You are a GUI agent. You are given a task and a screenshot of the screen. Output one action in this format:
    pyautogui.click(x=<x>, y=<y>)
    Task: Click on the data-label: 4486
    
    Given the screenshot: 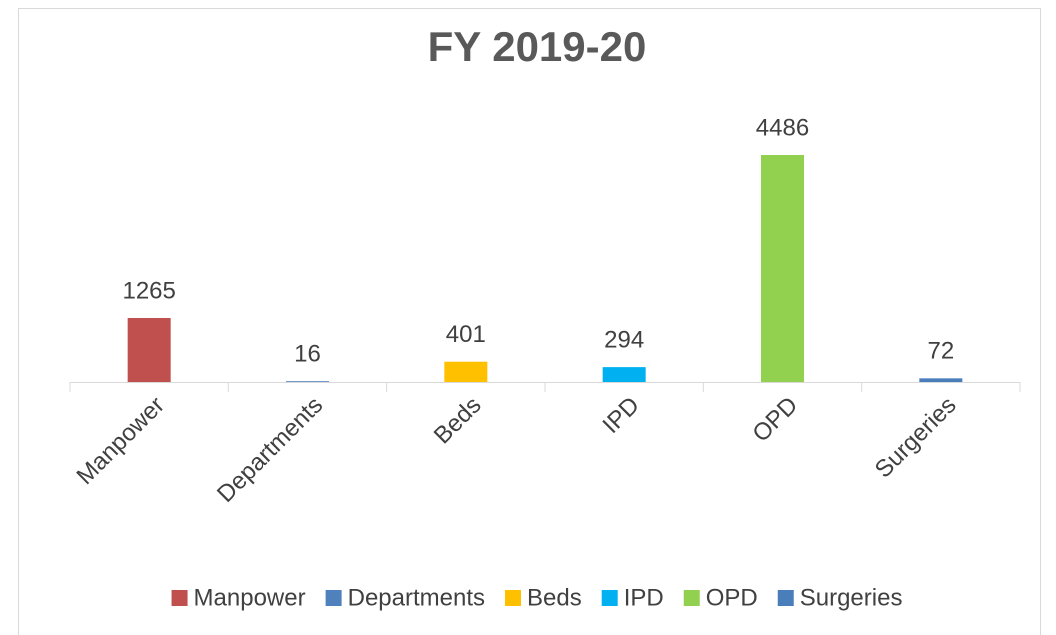 What is the action you would take?
    pyautogui.click(x=782, y=127)
    